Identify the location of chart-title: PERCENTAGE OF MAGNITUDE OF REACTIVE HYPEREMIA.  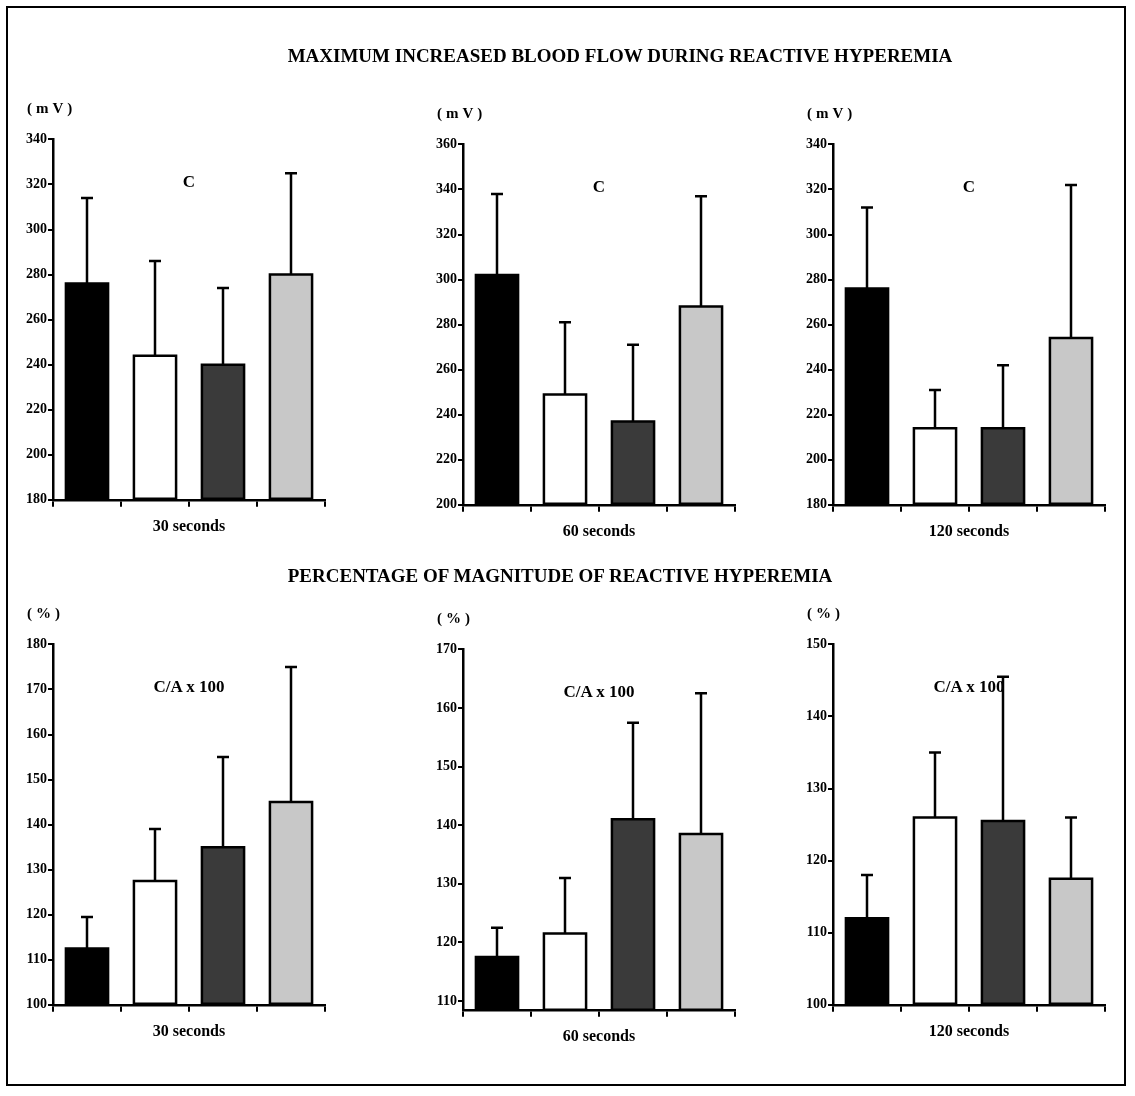
(560, 576).